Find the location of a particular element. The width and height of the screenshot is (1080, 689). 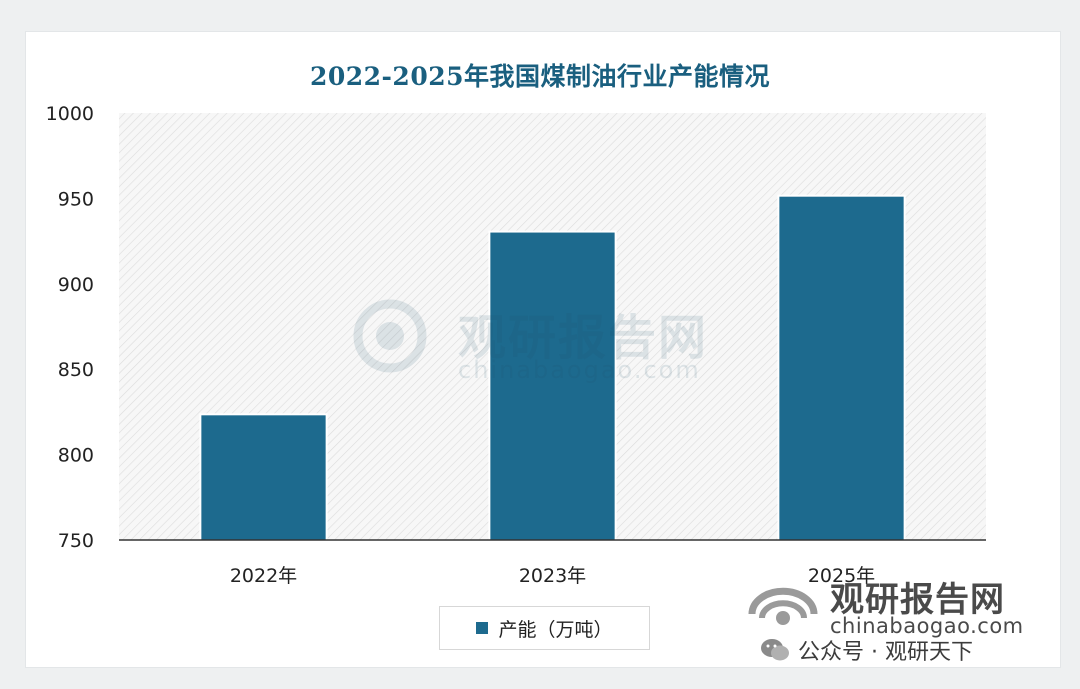

y-tick-label: 750 is located at coordinates (76, 541).